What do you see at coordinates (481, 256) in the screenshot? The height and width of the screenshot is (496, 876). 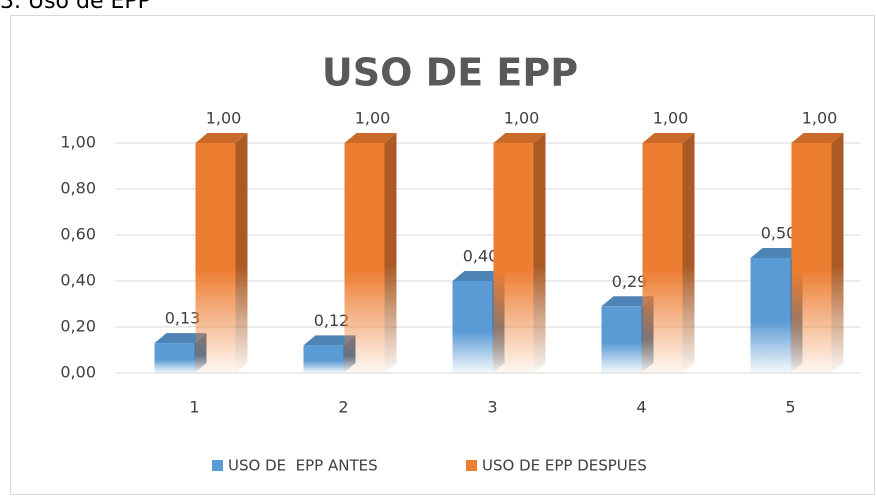 I see `data-label: 0,40` at bounding box center [481, 256].